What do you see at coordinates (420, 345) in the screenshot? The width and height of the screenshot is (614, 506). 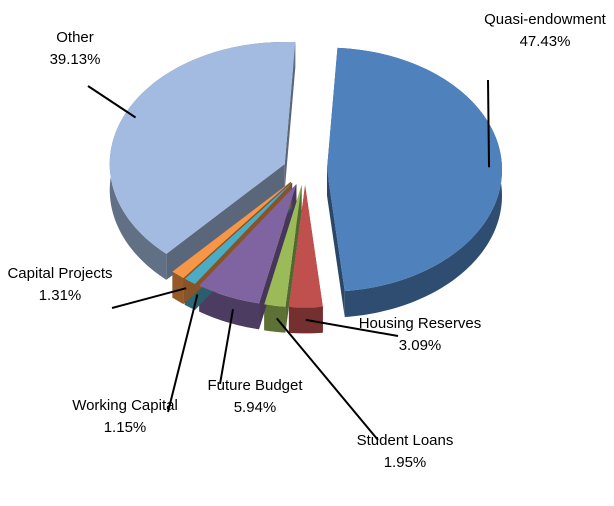 I see `value-label: 3.09%` at bounding box center [420, 345].